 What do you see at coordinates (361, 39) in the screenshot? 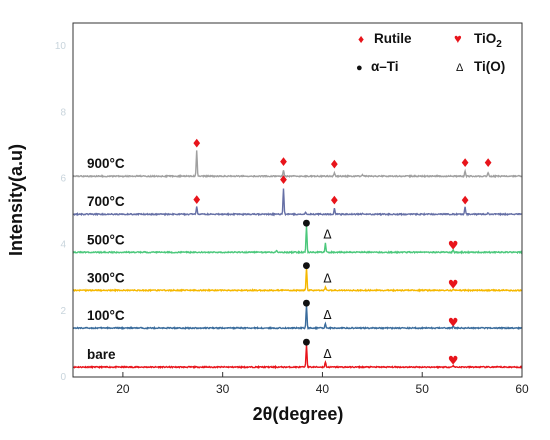
I see `legend-rutile-marker: ♦` at bounding box center [361, 39].